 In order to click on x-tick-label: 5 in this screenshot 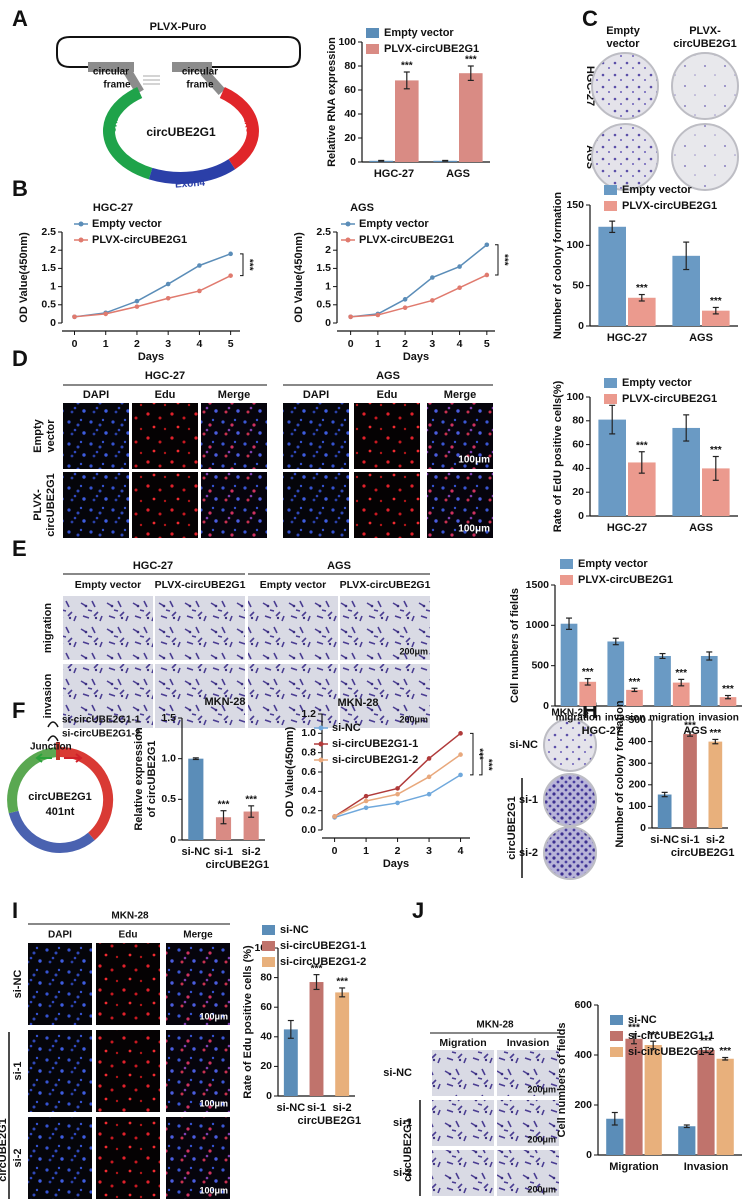, I will do `click(231, 344)`.